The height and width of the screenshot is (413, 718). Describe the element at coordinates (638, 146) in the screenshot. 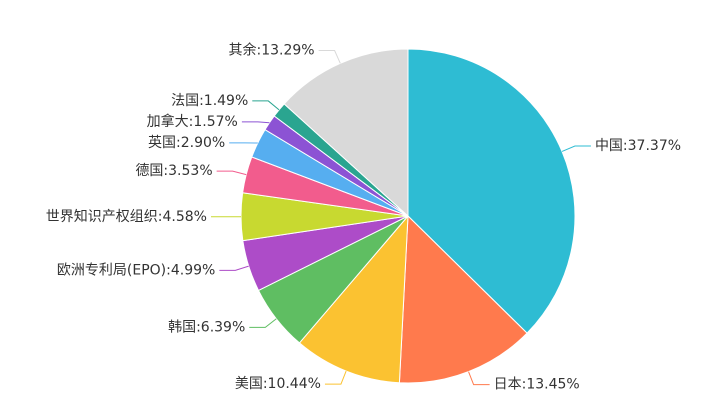

I see `data-label: 中国:37.37%` at that location.